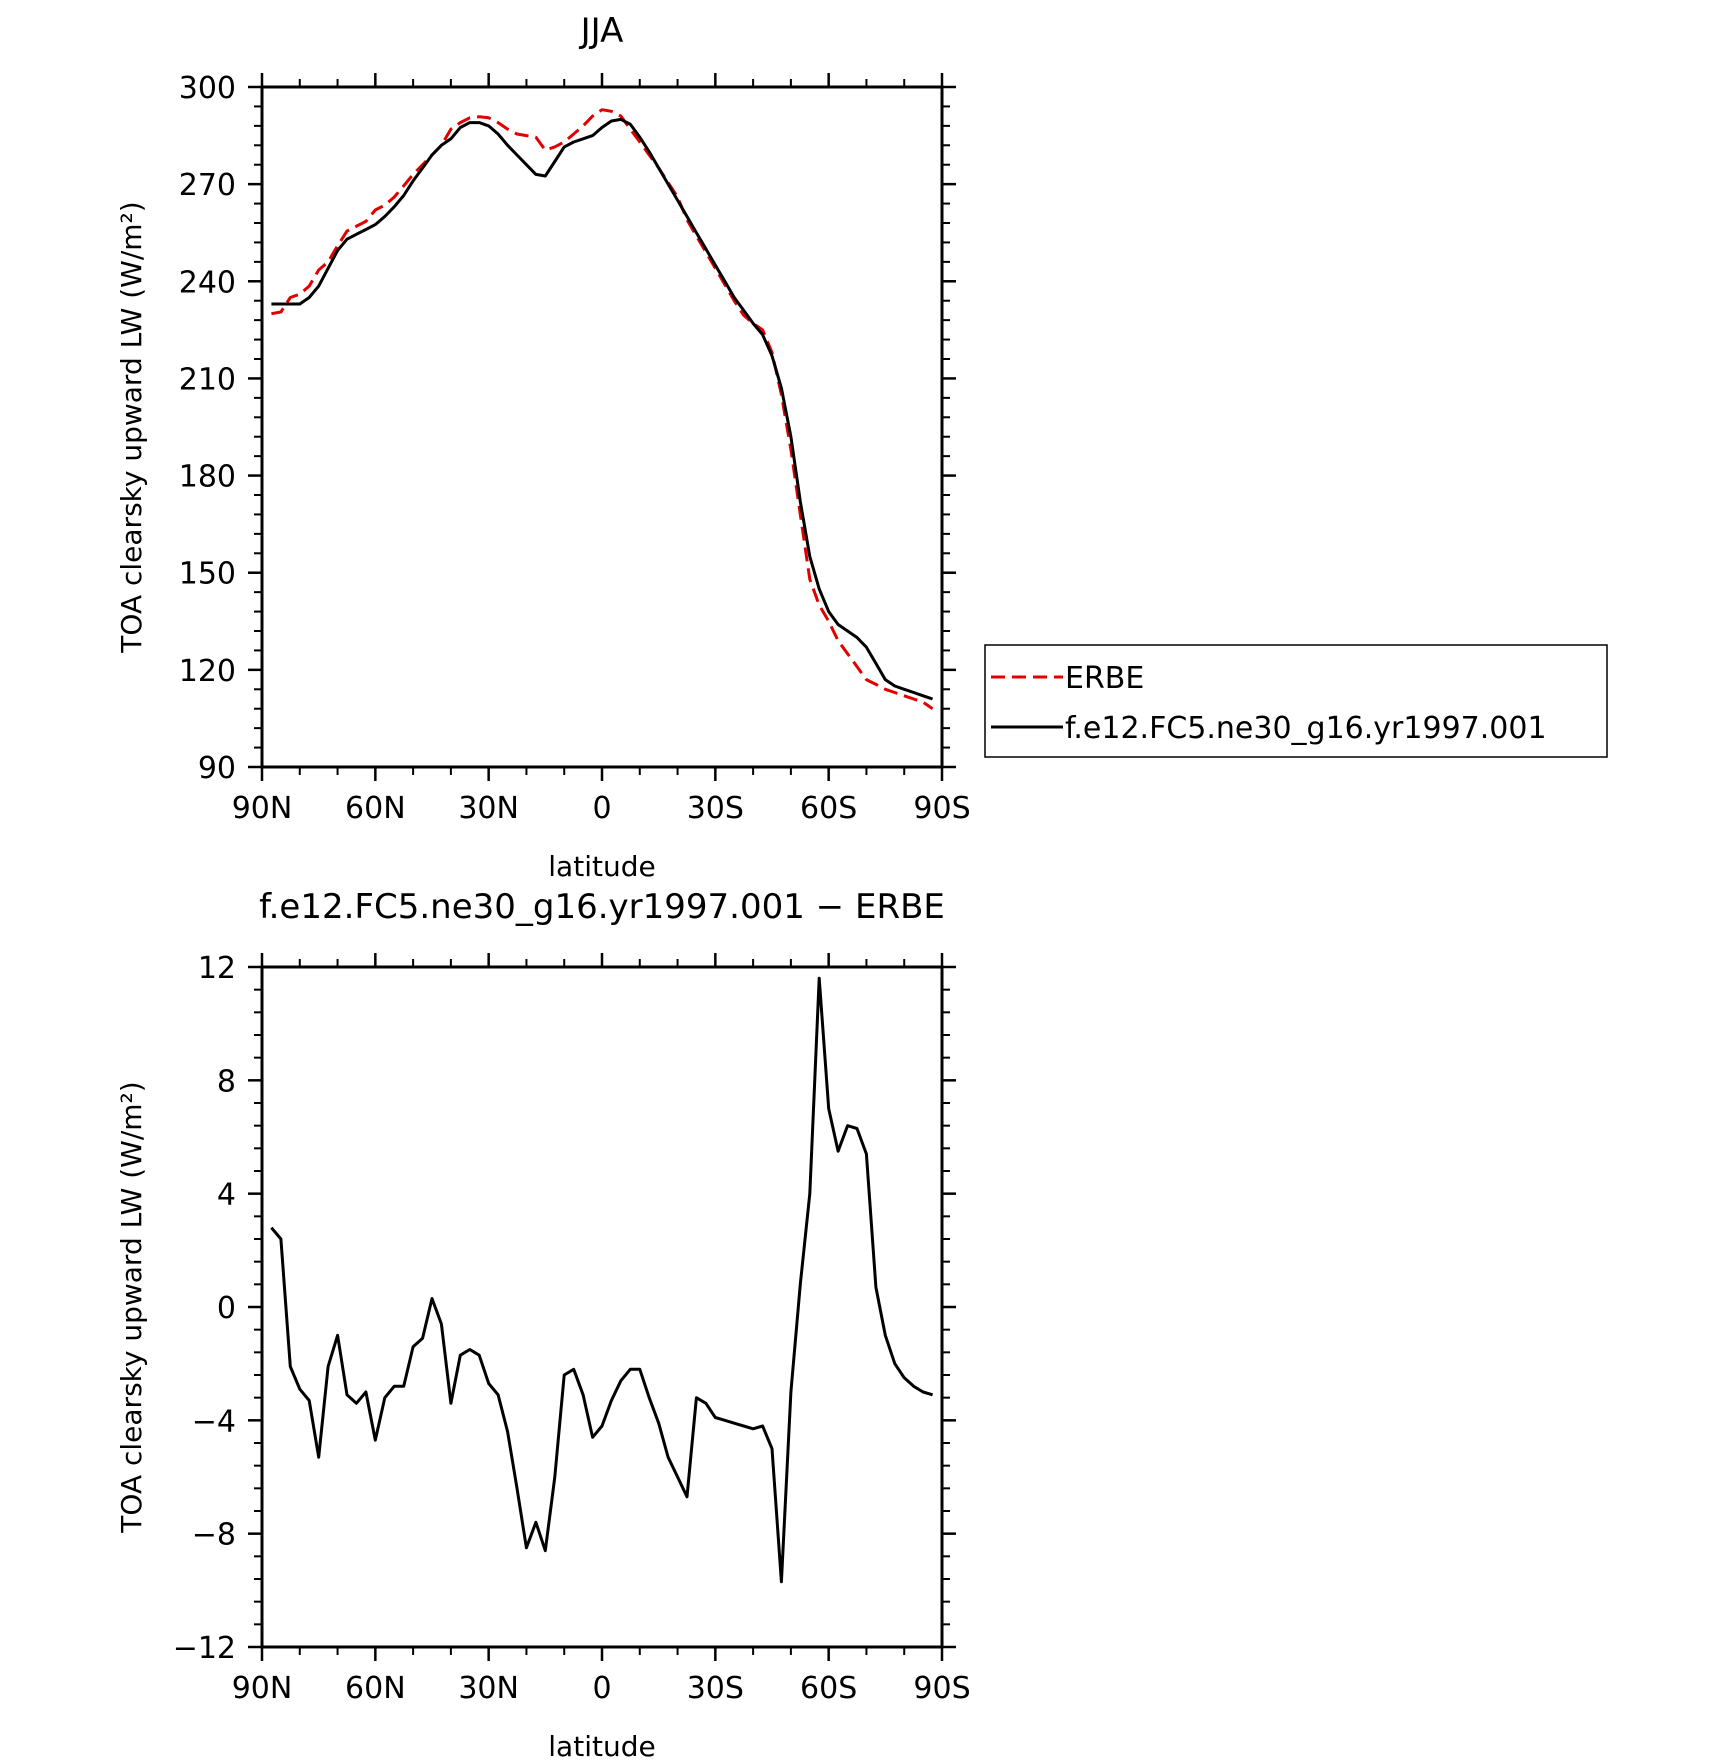 This screenshot has width=1710, height=1762. I want to click on y-tick-label: −12, so click(204, 1648).